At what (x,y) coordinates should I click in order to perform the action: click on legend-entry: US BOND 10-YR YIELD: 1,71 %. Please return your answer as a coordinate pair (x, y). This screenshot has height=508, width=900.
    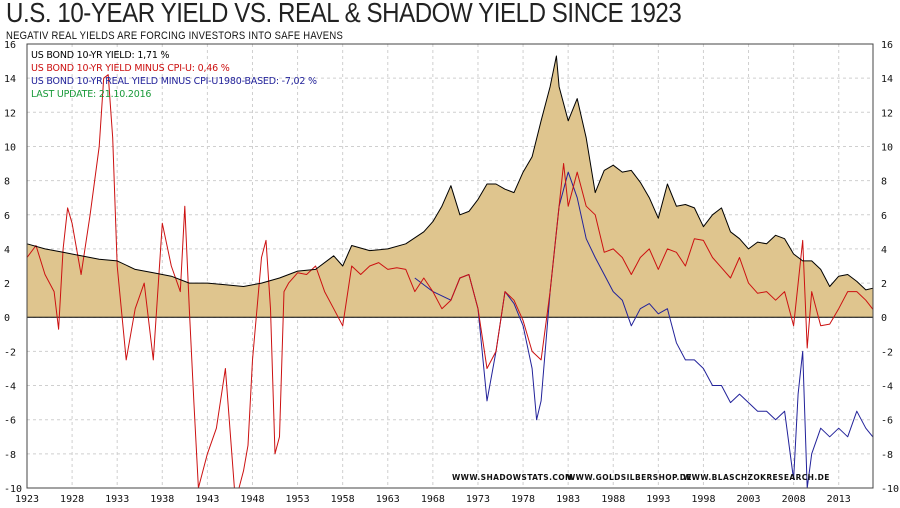
    Looking at the image, I should click on (100, 55).